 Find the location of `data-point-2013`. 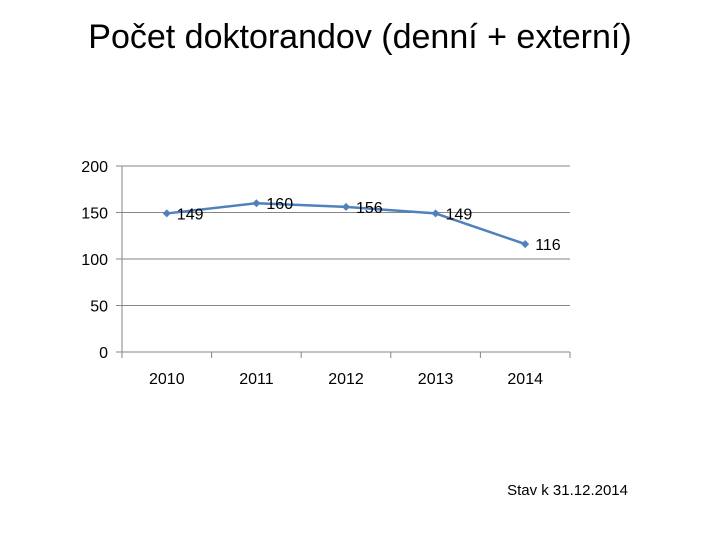

data-point-2013 is located at coordinates (435, 213).